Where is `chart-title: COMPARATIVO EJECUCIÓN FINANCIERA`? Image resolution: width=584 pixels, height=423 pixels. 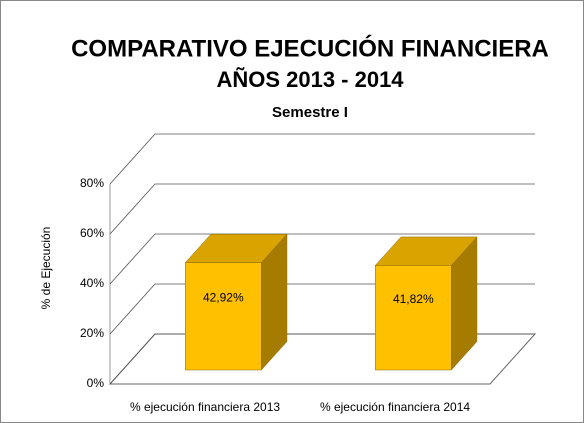 chart-title: COMPARATIVO EJECUCIÓN FINANCIERA is located at coordinates (310, 48).